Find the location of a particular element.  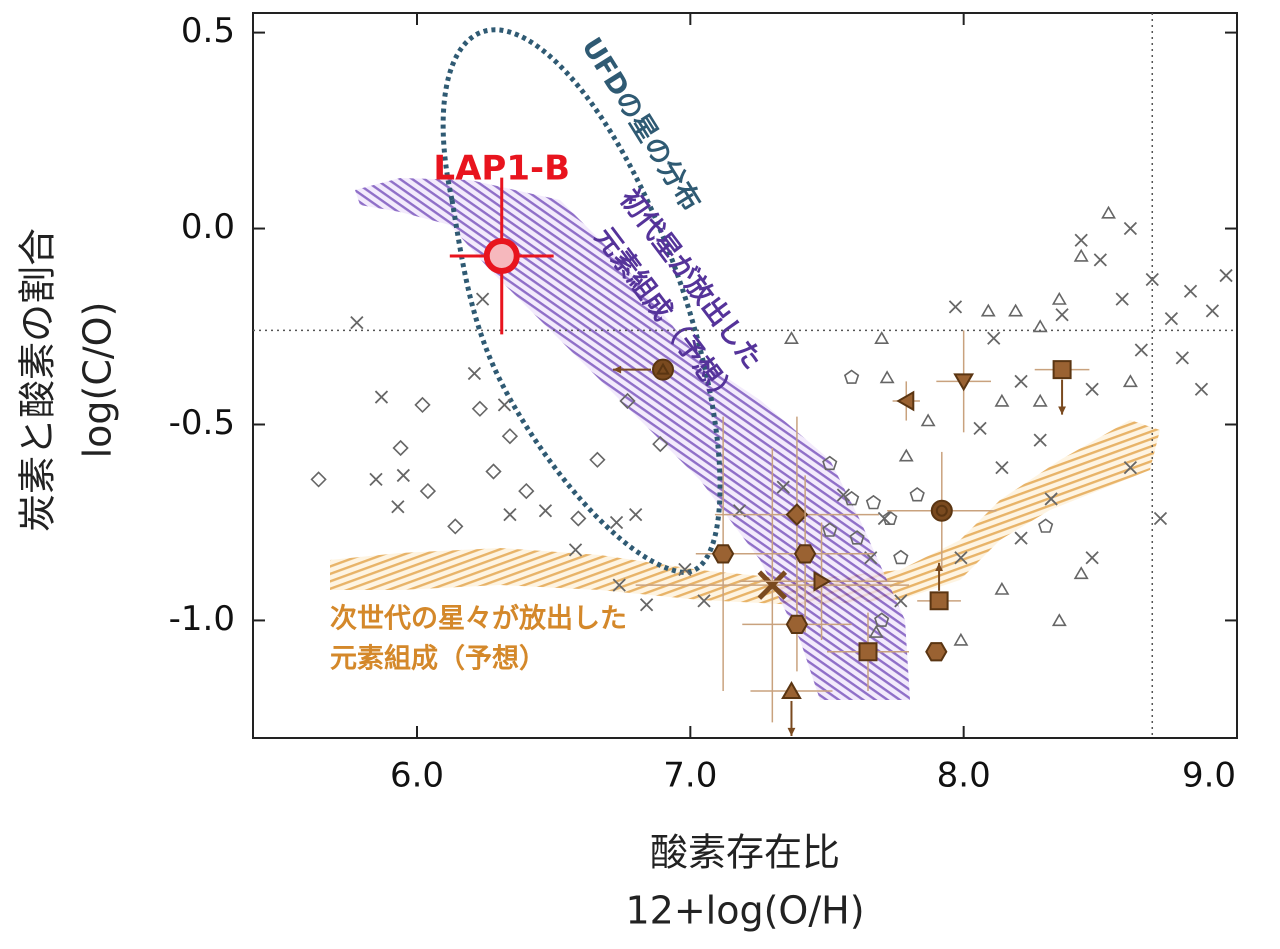

x-tick-label: 6.0 is located at coordinates (417, 776).